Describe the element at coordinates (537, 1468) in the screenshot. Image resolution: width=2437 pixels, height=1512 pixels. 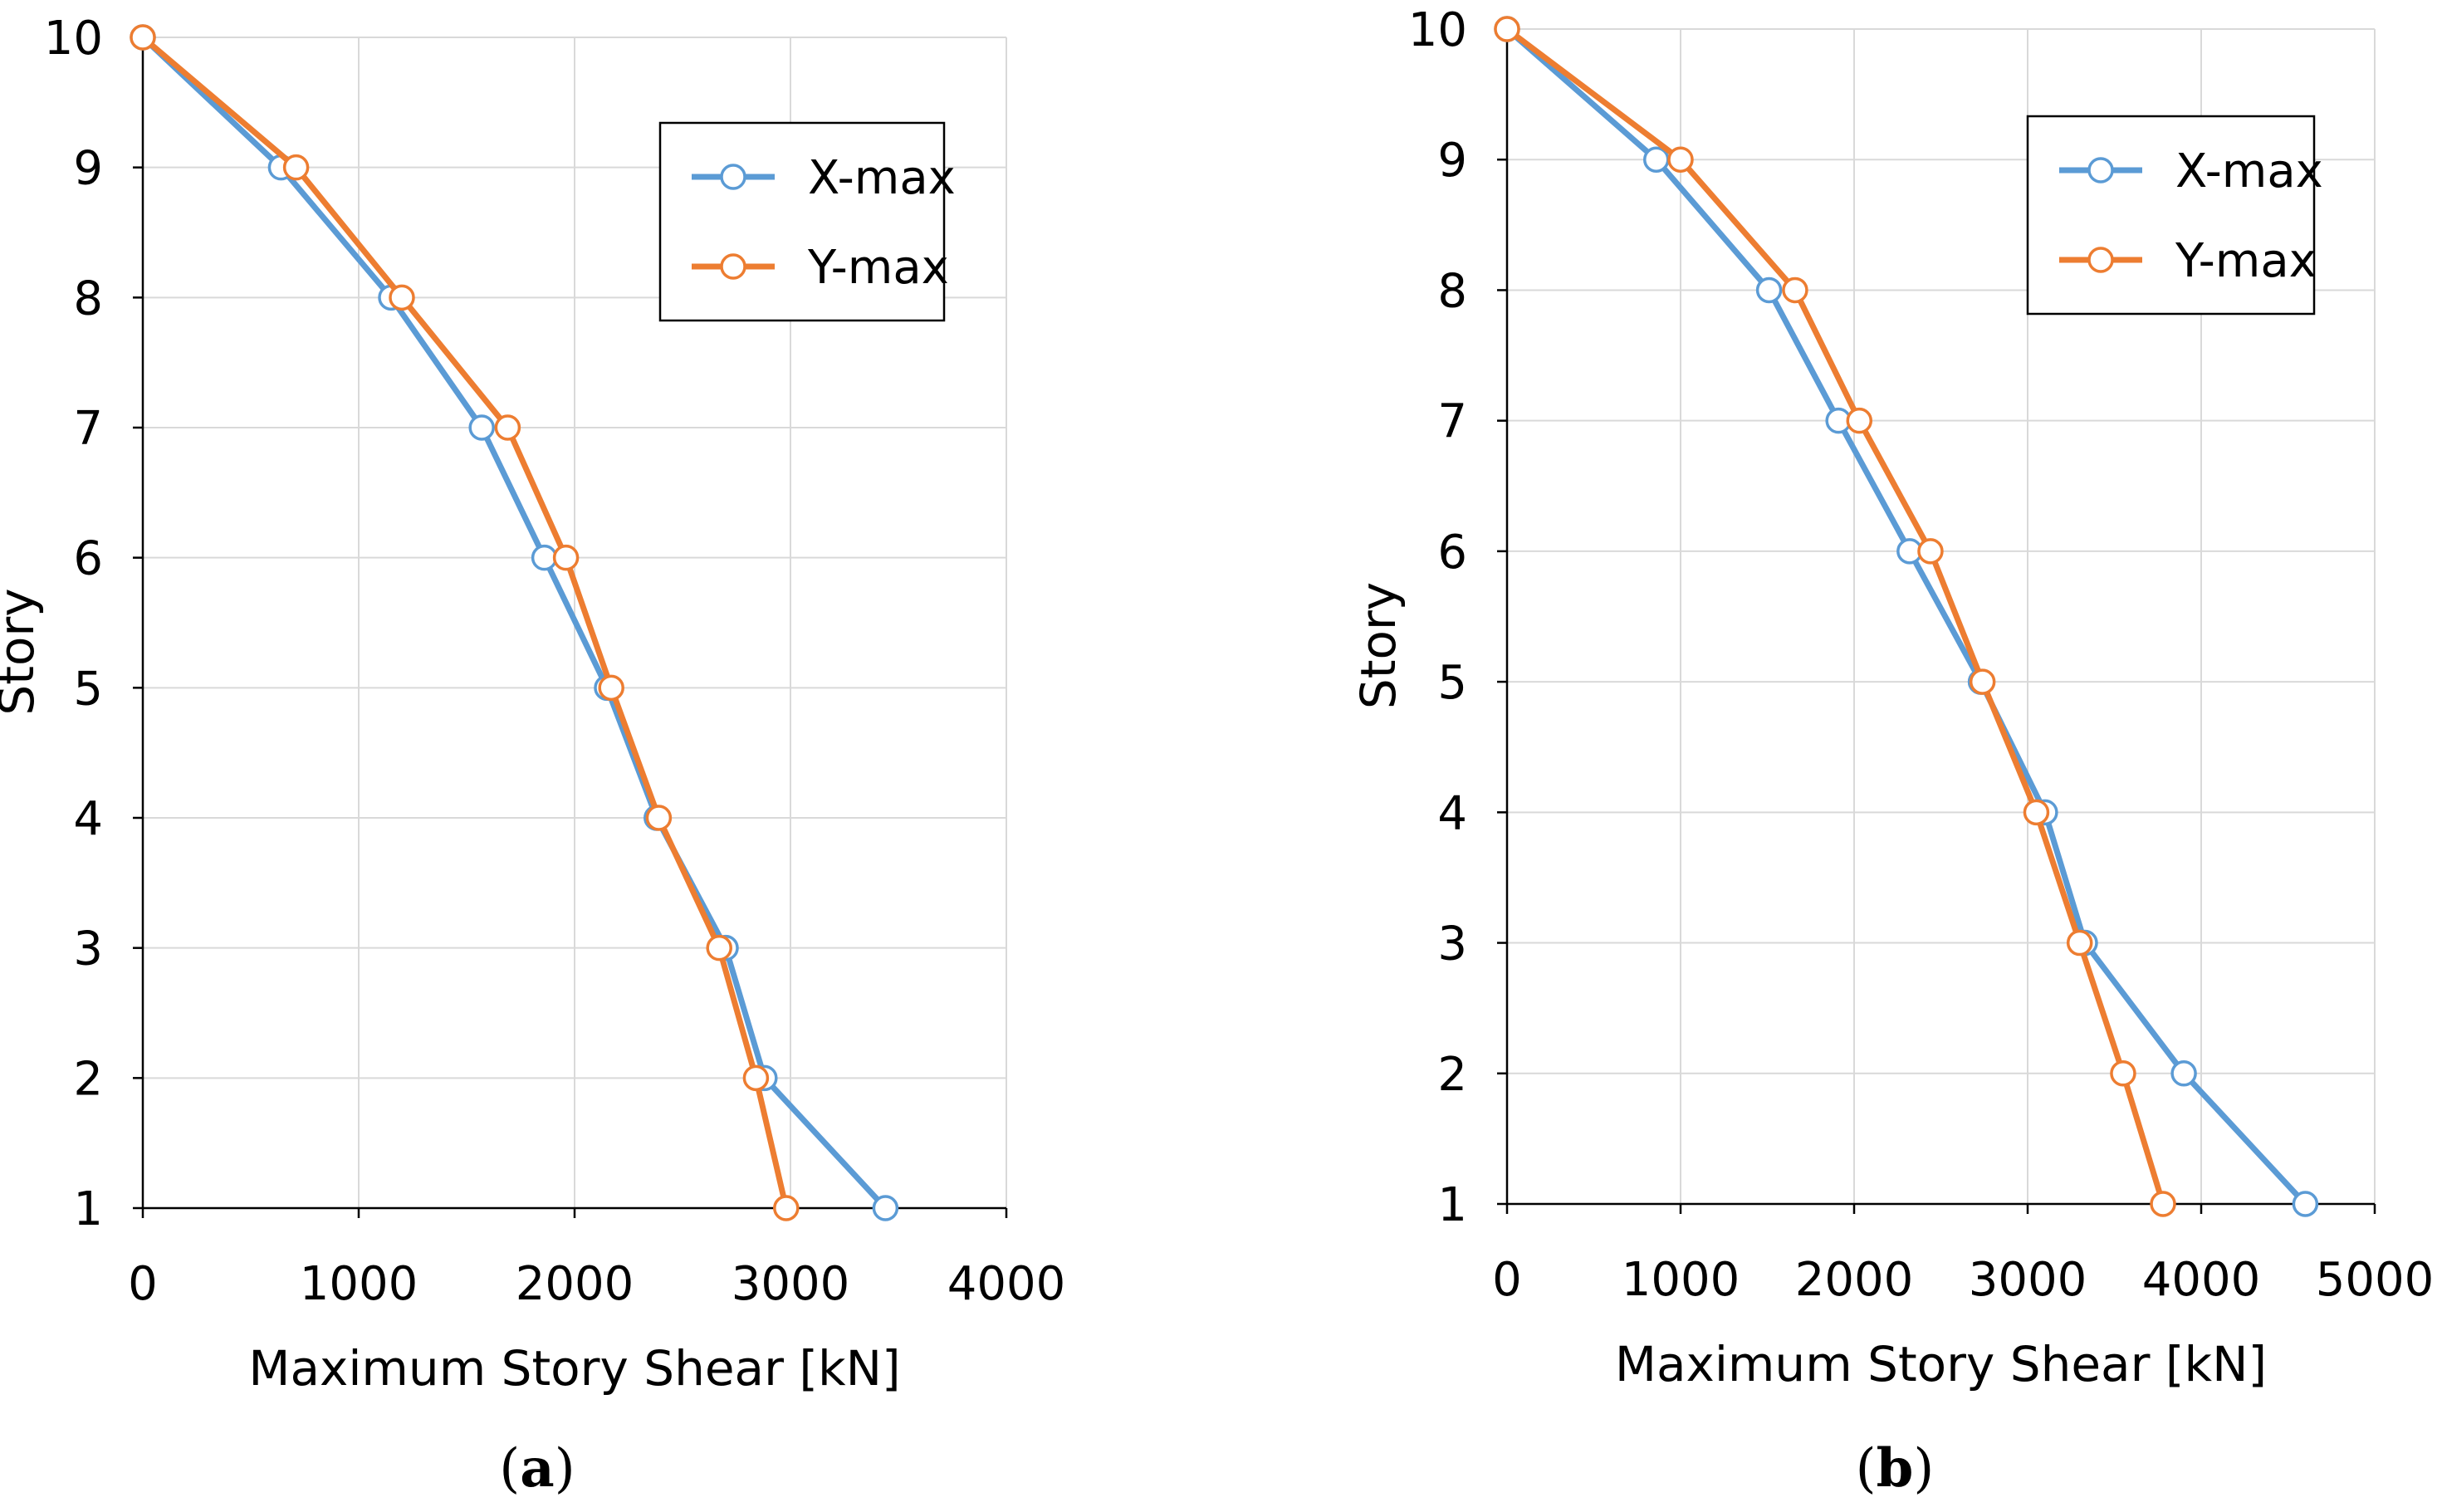
I see `panel-a-caption: (a)` at that location.